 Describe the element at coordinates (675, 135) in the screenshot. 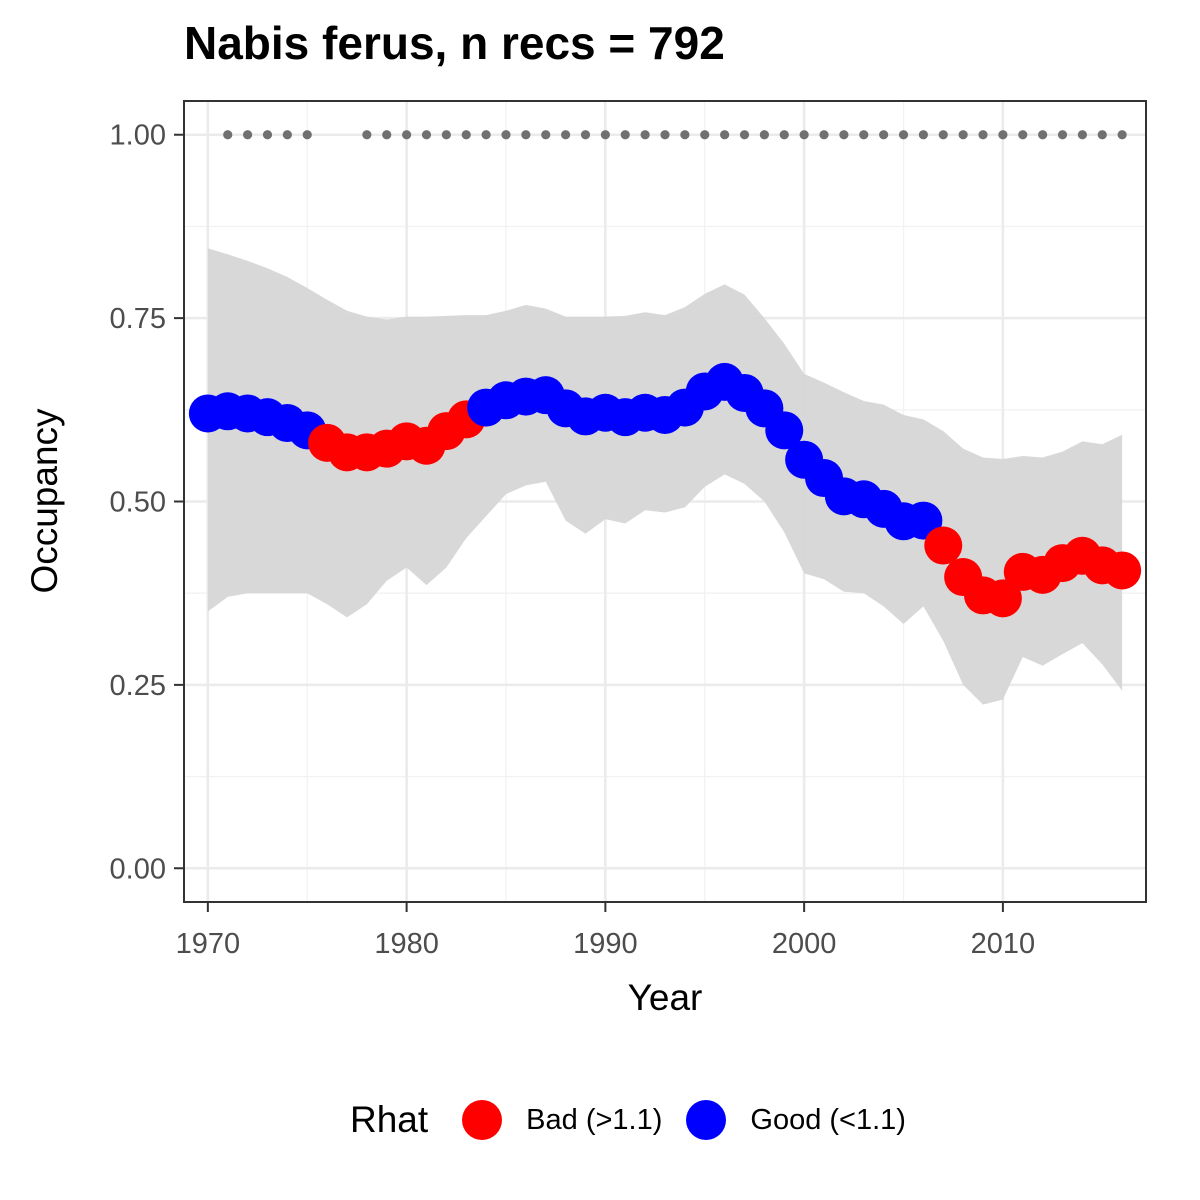

I see `recording-year-dots` at that location.